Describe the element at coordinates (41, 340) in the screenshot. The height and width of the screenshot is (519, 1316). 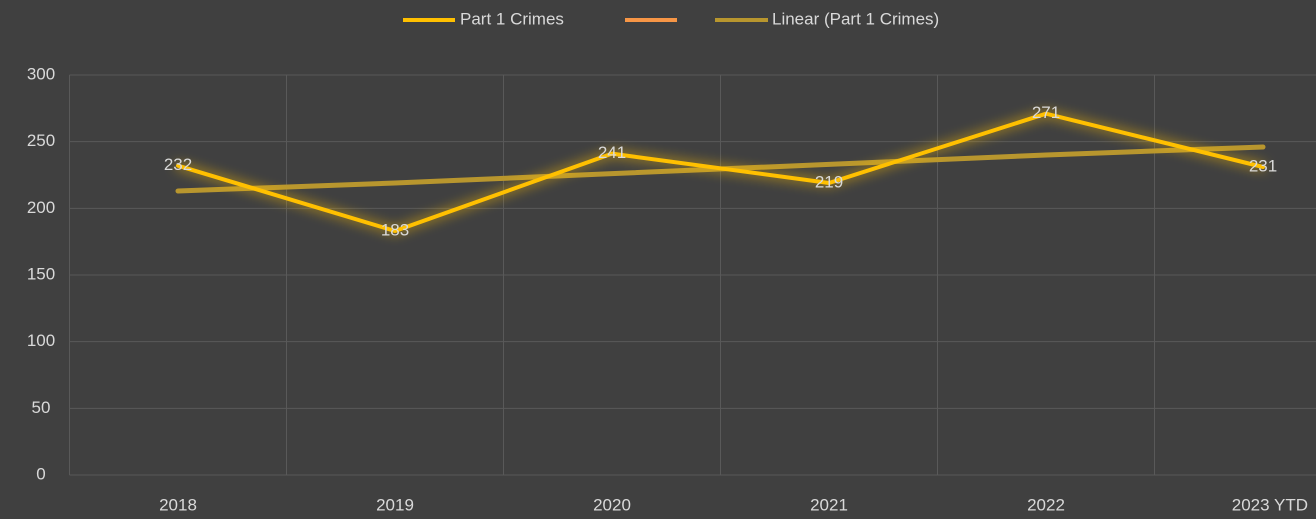
I see `y-tick-label: 100` at that location.